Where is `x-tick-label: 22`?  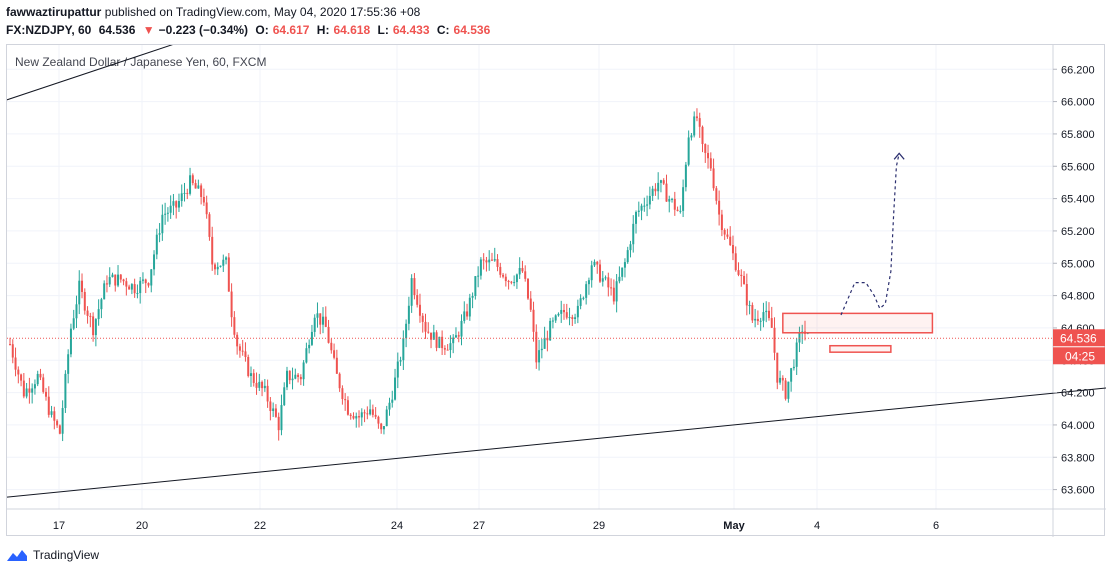
x-tick-label: 22 is located at coordinates (260, 526).